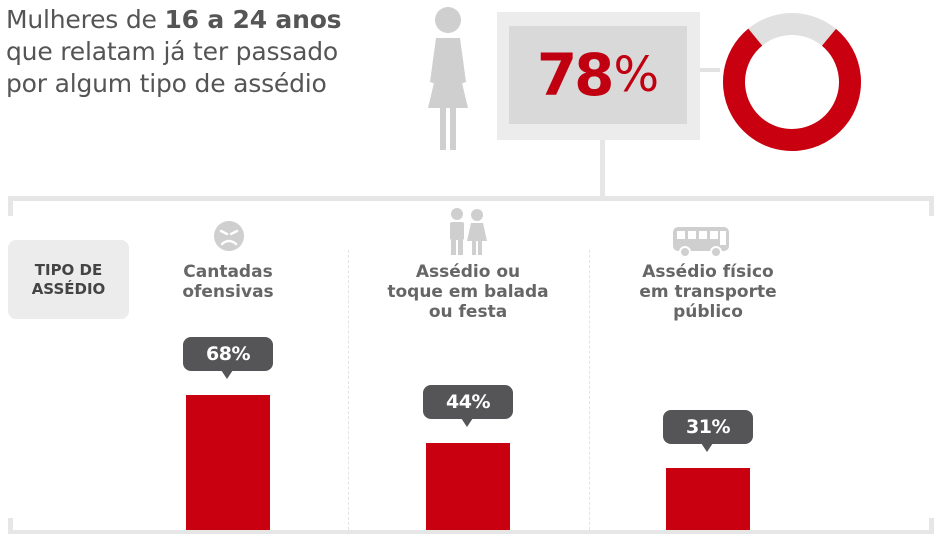 The height and width of the screenshot is (547, 940). I want to click on main-stat-unit: %, so click(636, 75).